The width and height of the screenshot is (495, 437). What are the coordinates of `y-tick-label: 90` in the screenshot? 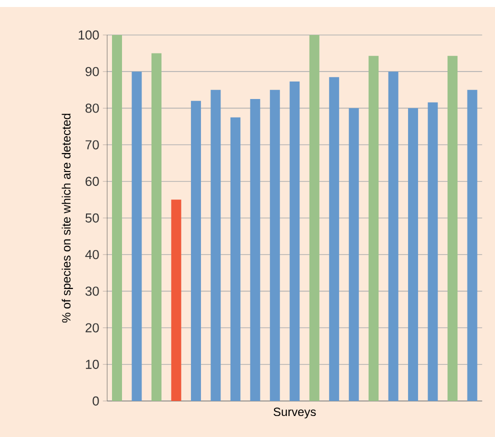 It's located at (92, 71).